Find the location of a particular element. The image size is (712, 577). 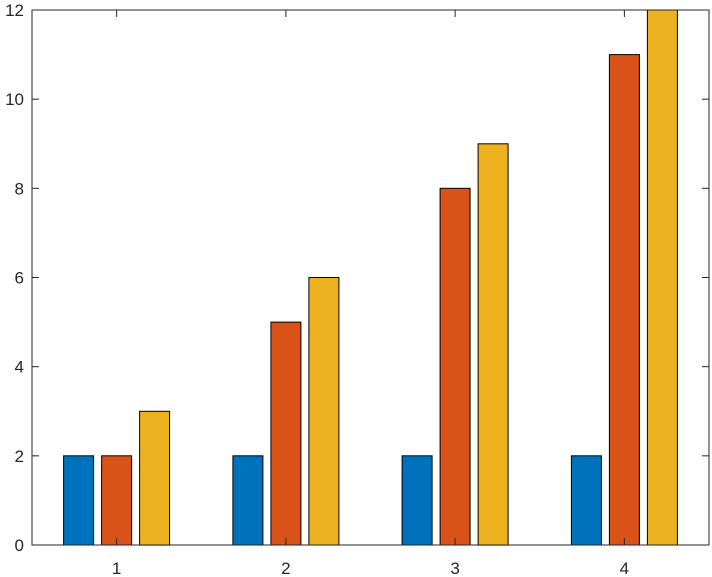

y-tick-label: 0 is located at coordinates (19, 545).